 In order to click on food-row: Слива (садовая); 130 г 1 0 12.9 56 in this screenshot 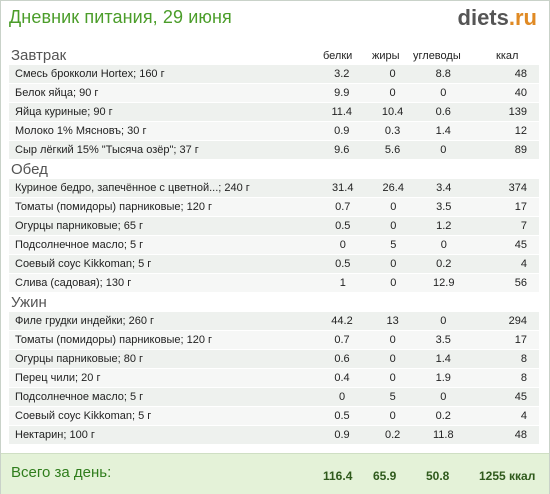, I will do `click(274, 283)`.